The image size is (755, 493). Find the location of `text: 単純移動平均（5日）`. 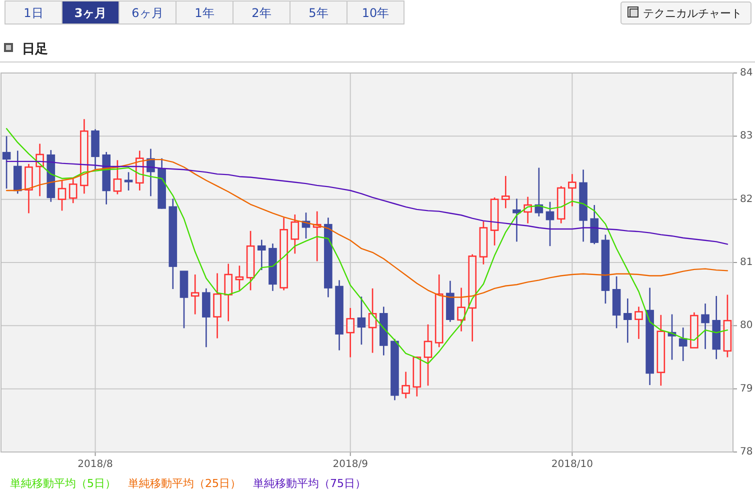

text: 単純移動平均（5日） is located at coordinates (63, 483).